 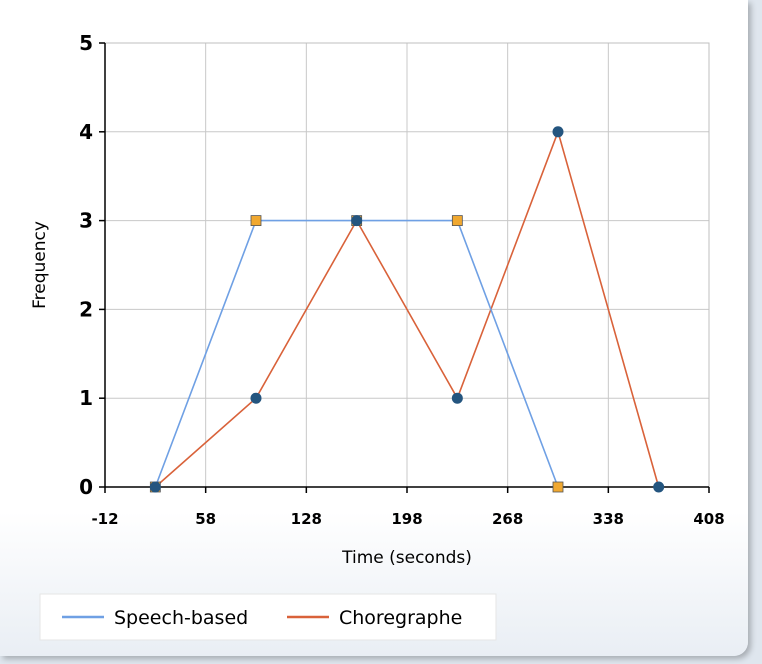 What do you see at coordinates (86, 398) in the screenshot?
I see `y-tick-label: 1` at bounding box center [86, 398].